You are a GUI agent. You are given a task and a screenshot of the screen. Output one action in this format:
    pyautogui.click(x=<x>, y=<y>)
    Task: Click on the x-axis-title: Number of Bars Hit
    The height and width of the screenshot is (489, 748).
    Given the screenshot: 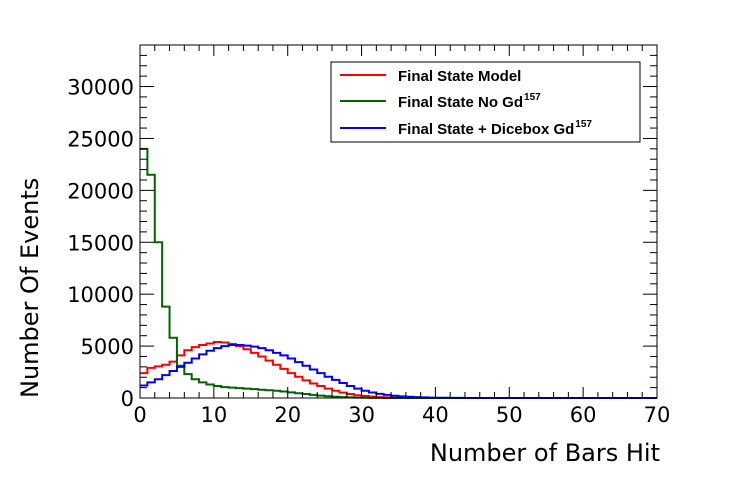 What is the action you would take?
    pyautogui.click(x=545, y=453)
    